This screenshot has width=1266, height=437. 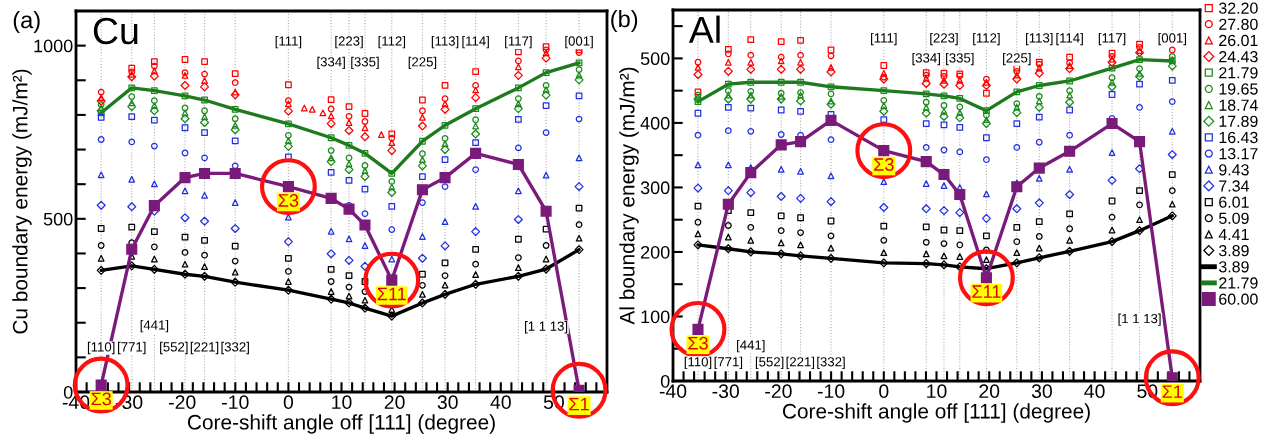 What do you see at coordinates (115, 31) in the screenshot?
I see `chart-title: Cu` at bounding box center [115, 31].